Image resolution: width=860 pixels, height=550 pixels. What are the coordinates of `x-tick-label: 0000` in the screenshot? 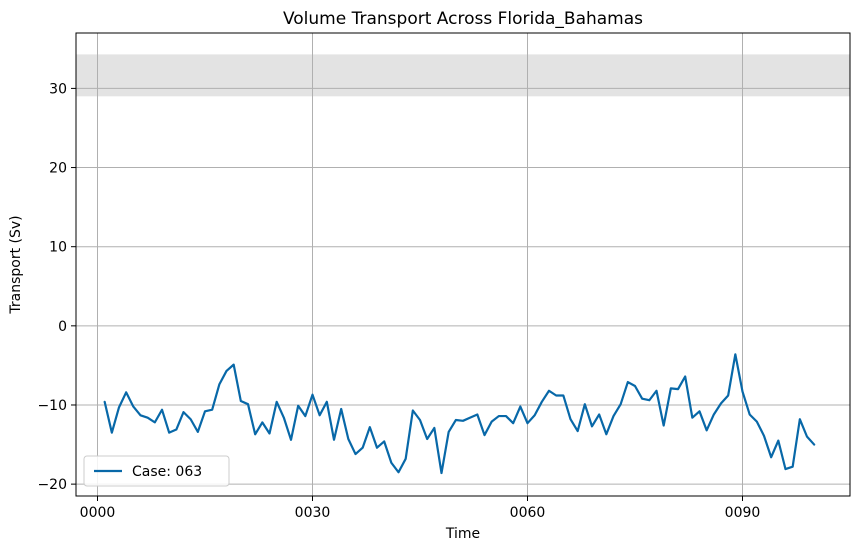 It's located at (98, 513).